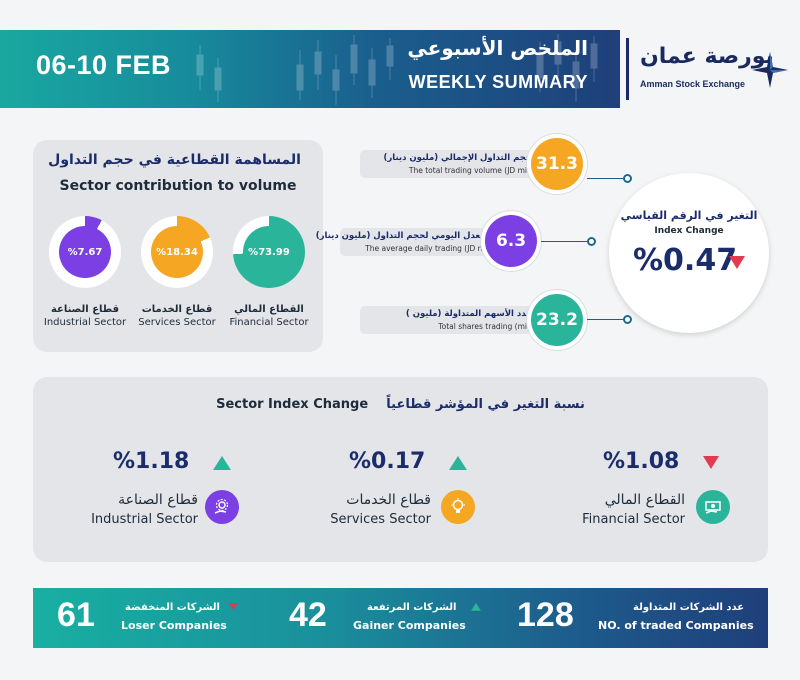 The height and width of the screenshot is (680, 800). I want to click on sector-index-title-en: Sector Index Change, so click(292, 404).